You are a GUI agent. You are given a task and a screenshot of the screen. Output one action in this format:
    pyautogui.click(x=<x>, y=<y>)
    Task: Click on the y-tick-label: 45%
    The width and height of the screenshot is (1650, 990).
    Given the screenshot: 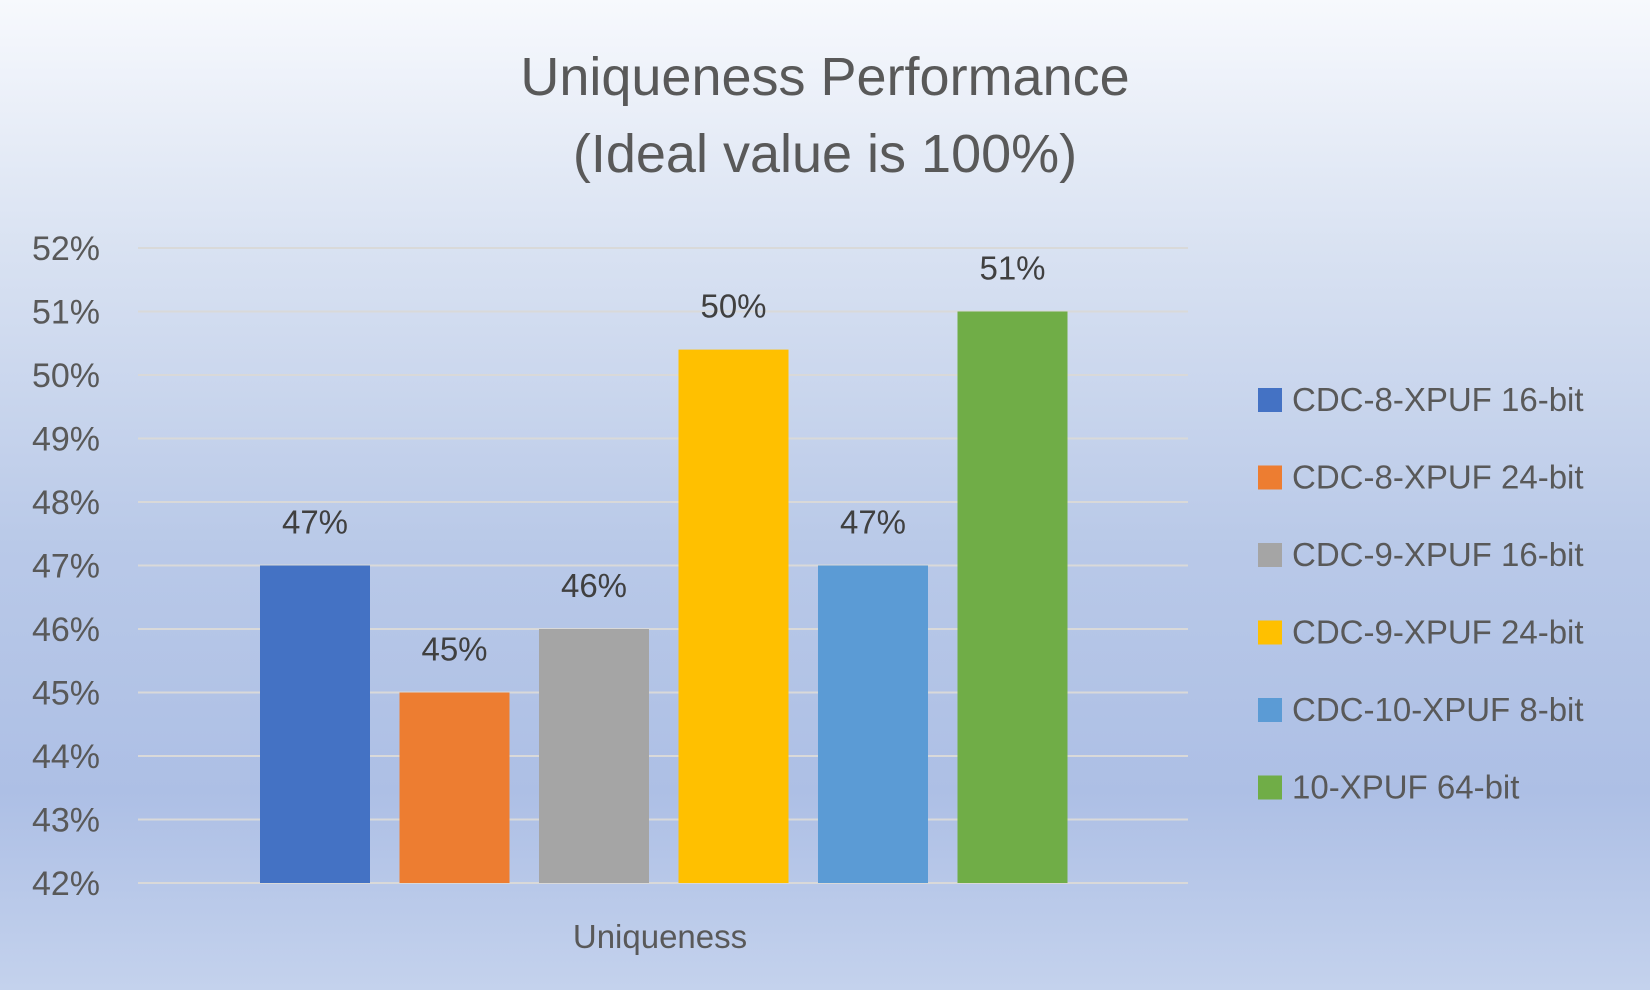 What is the action you would take?
    pyautogui.click(x=66, y=694)
    